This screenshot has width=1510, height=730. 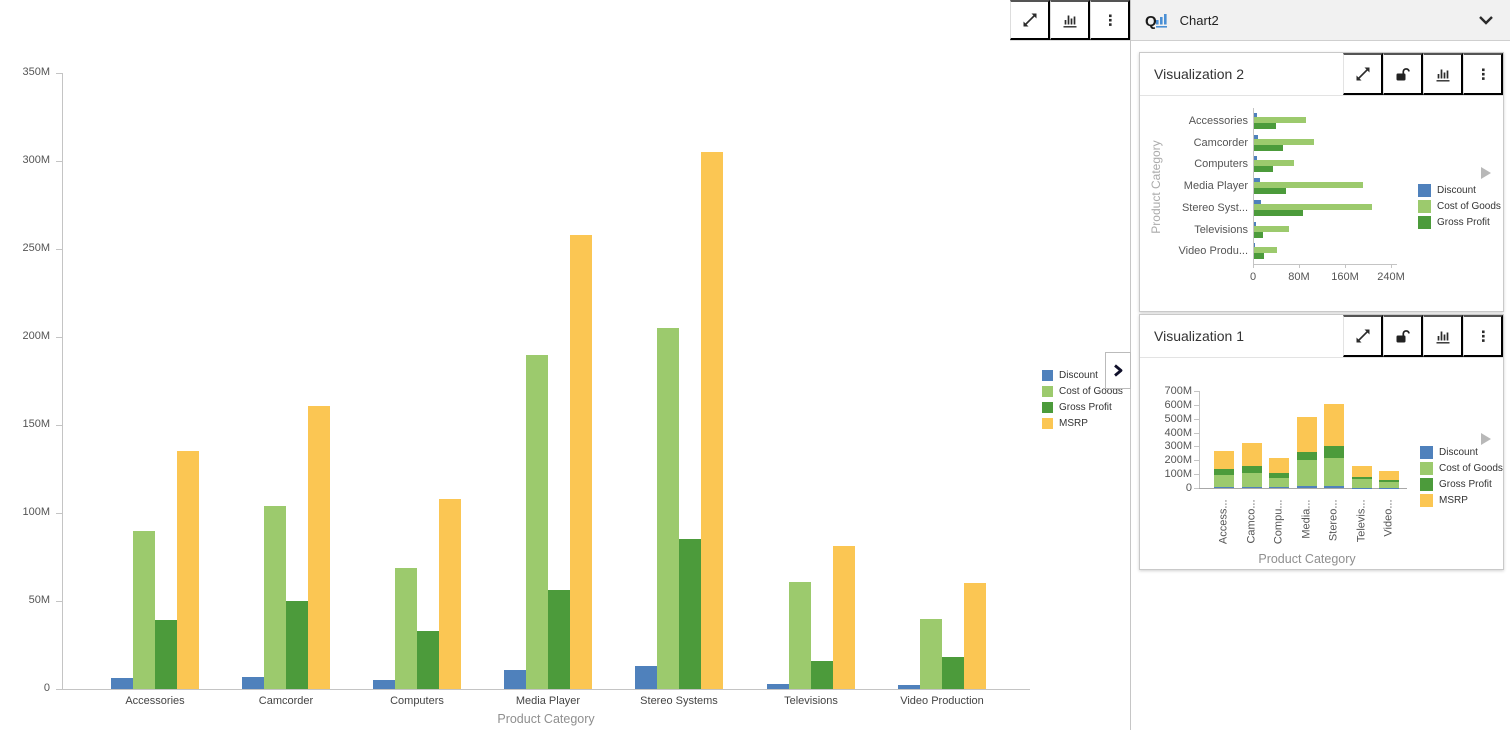 What do you see at coordinates (1320, 20) in the screenshot?
I see `panel-header-bar: Q Chart2` at bounding box center [1320, 20].